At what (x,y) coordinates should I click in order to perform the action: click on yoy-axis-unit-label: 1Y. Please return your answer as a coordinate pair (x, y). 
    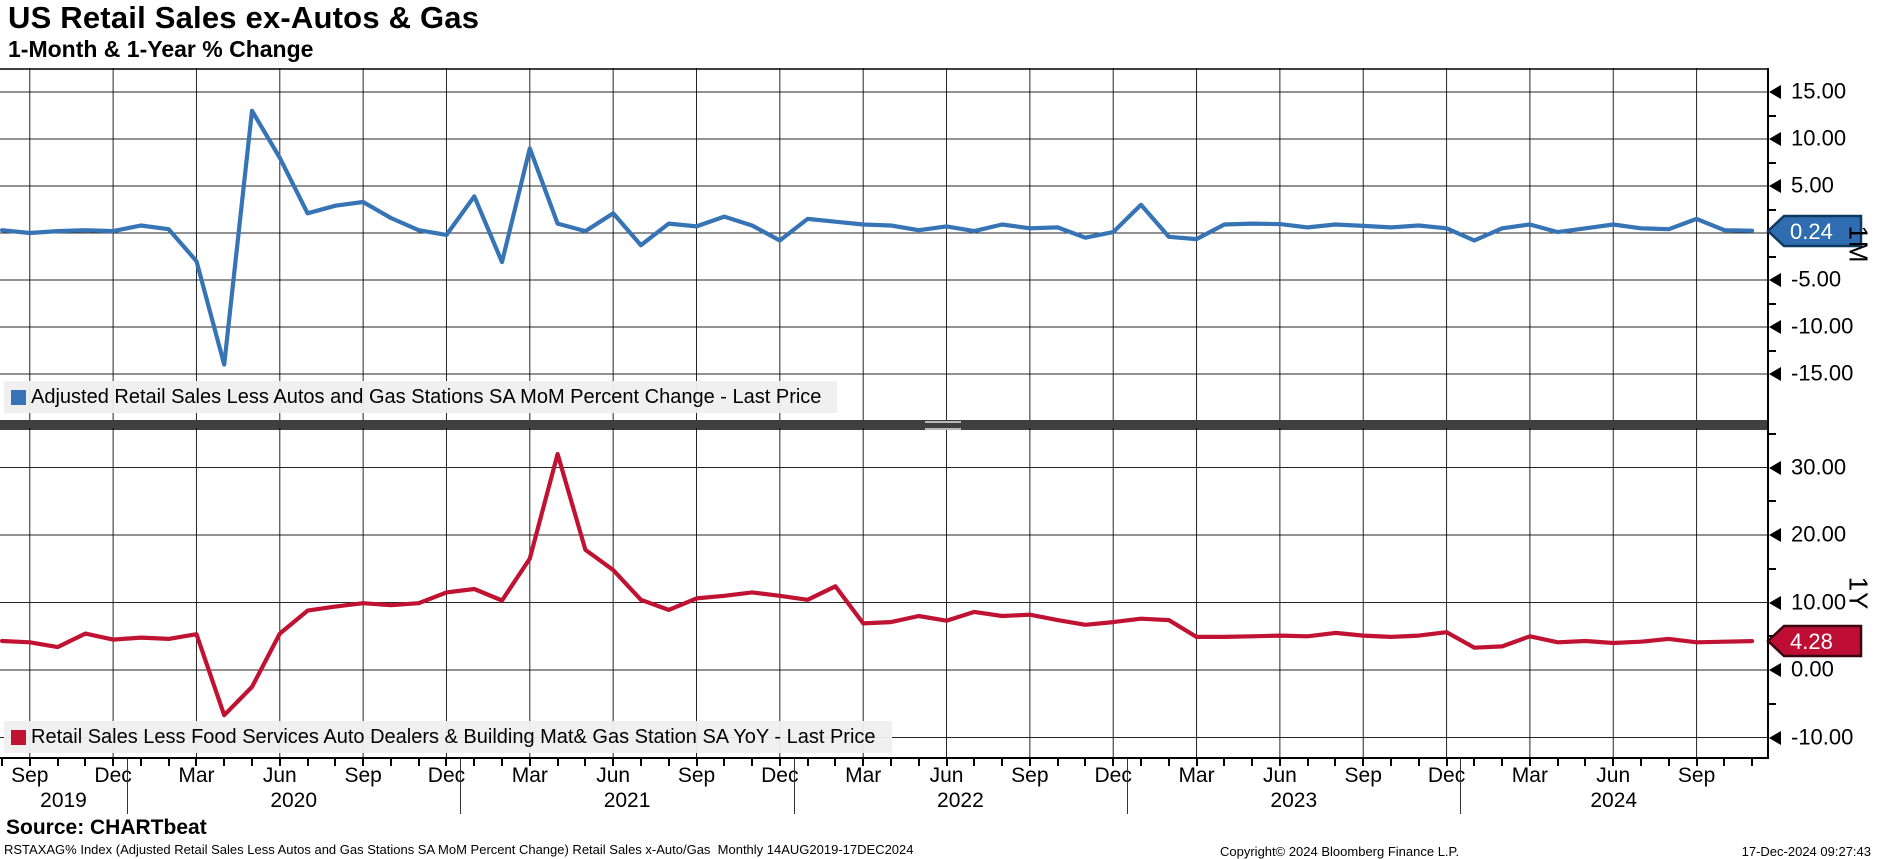
    Looking at the image, I should click on (1858, 593).